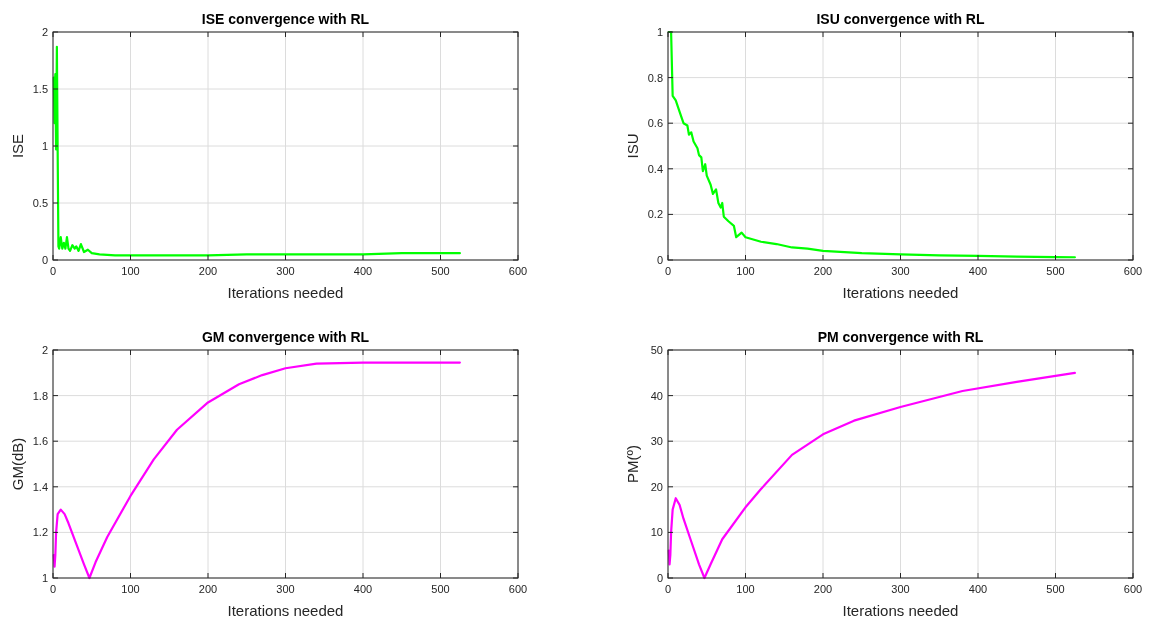 The width and height of the screenshot is (1149, 623). What do you see at coordinates (40, 89) in the screenshot?
I see `y-tick-label: 1.5` at bounding box center [40, 89].